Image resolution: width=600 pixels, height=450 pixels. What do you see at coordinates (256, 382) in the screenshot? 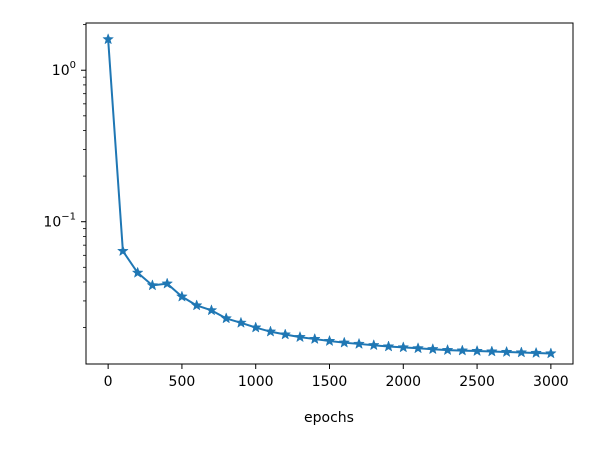
I see `x-tick-label: 1000` at bounding box center [256, 382].